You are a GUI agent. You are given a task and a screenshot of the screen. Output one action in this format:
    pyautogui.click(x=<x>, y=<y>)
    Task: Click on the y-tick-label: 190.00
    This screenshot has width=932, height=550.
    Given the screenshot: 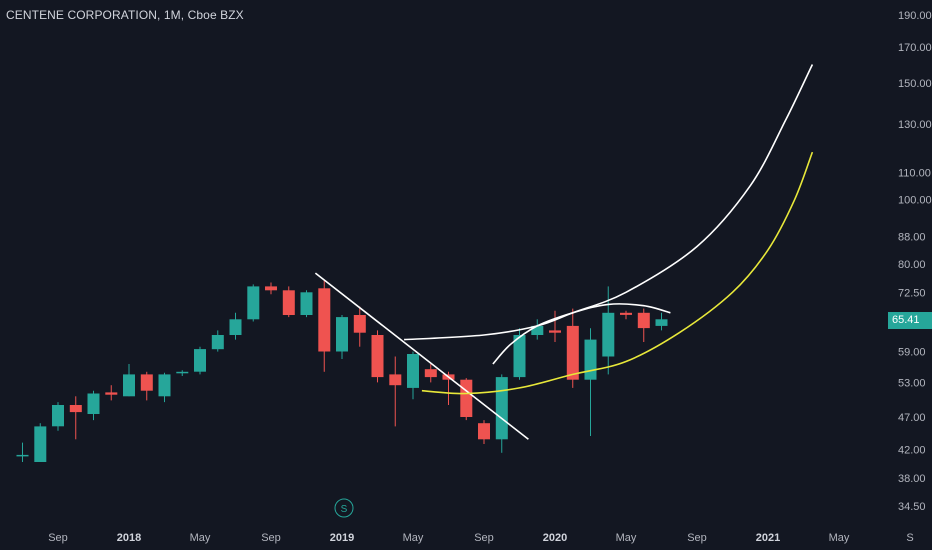 What is the action you would take?
    pyautogui.click(x=915, y=16)
    